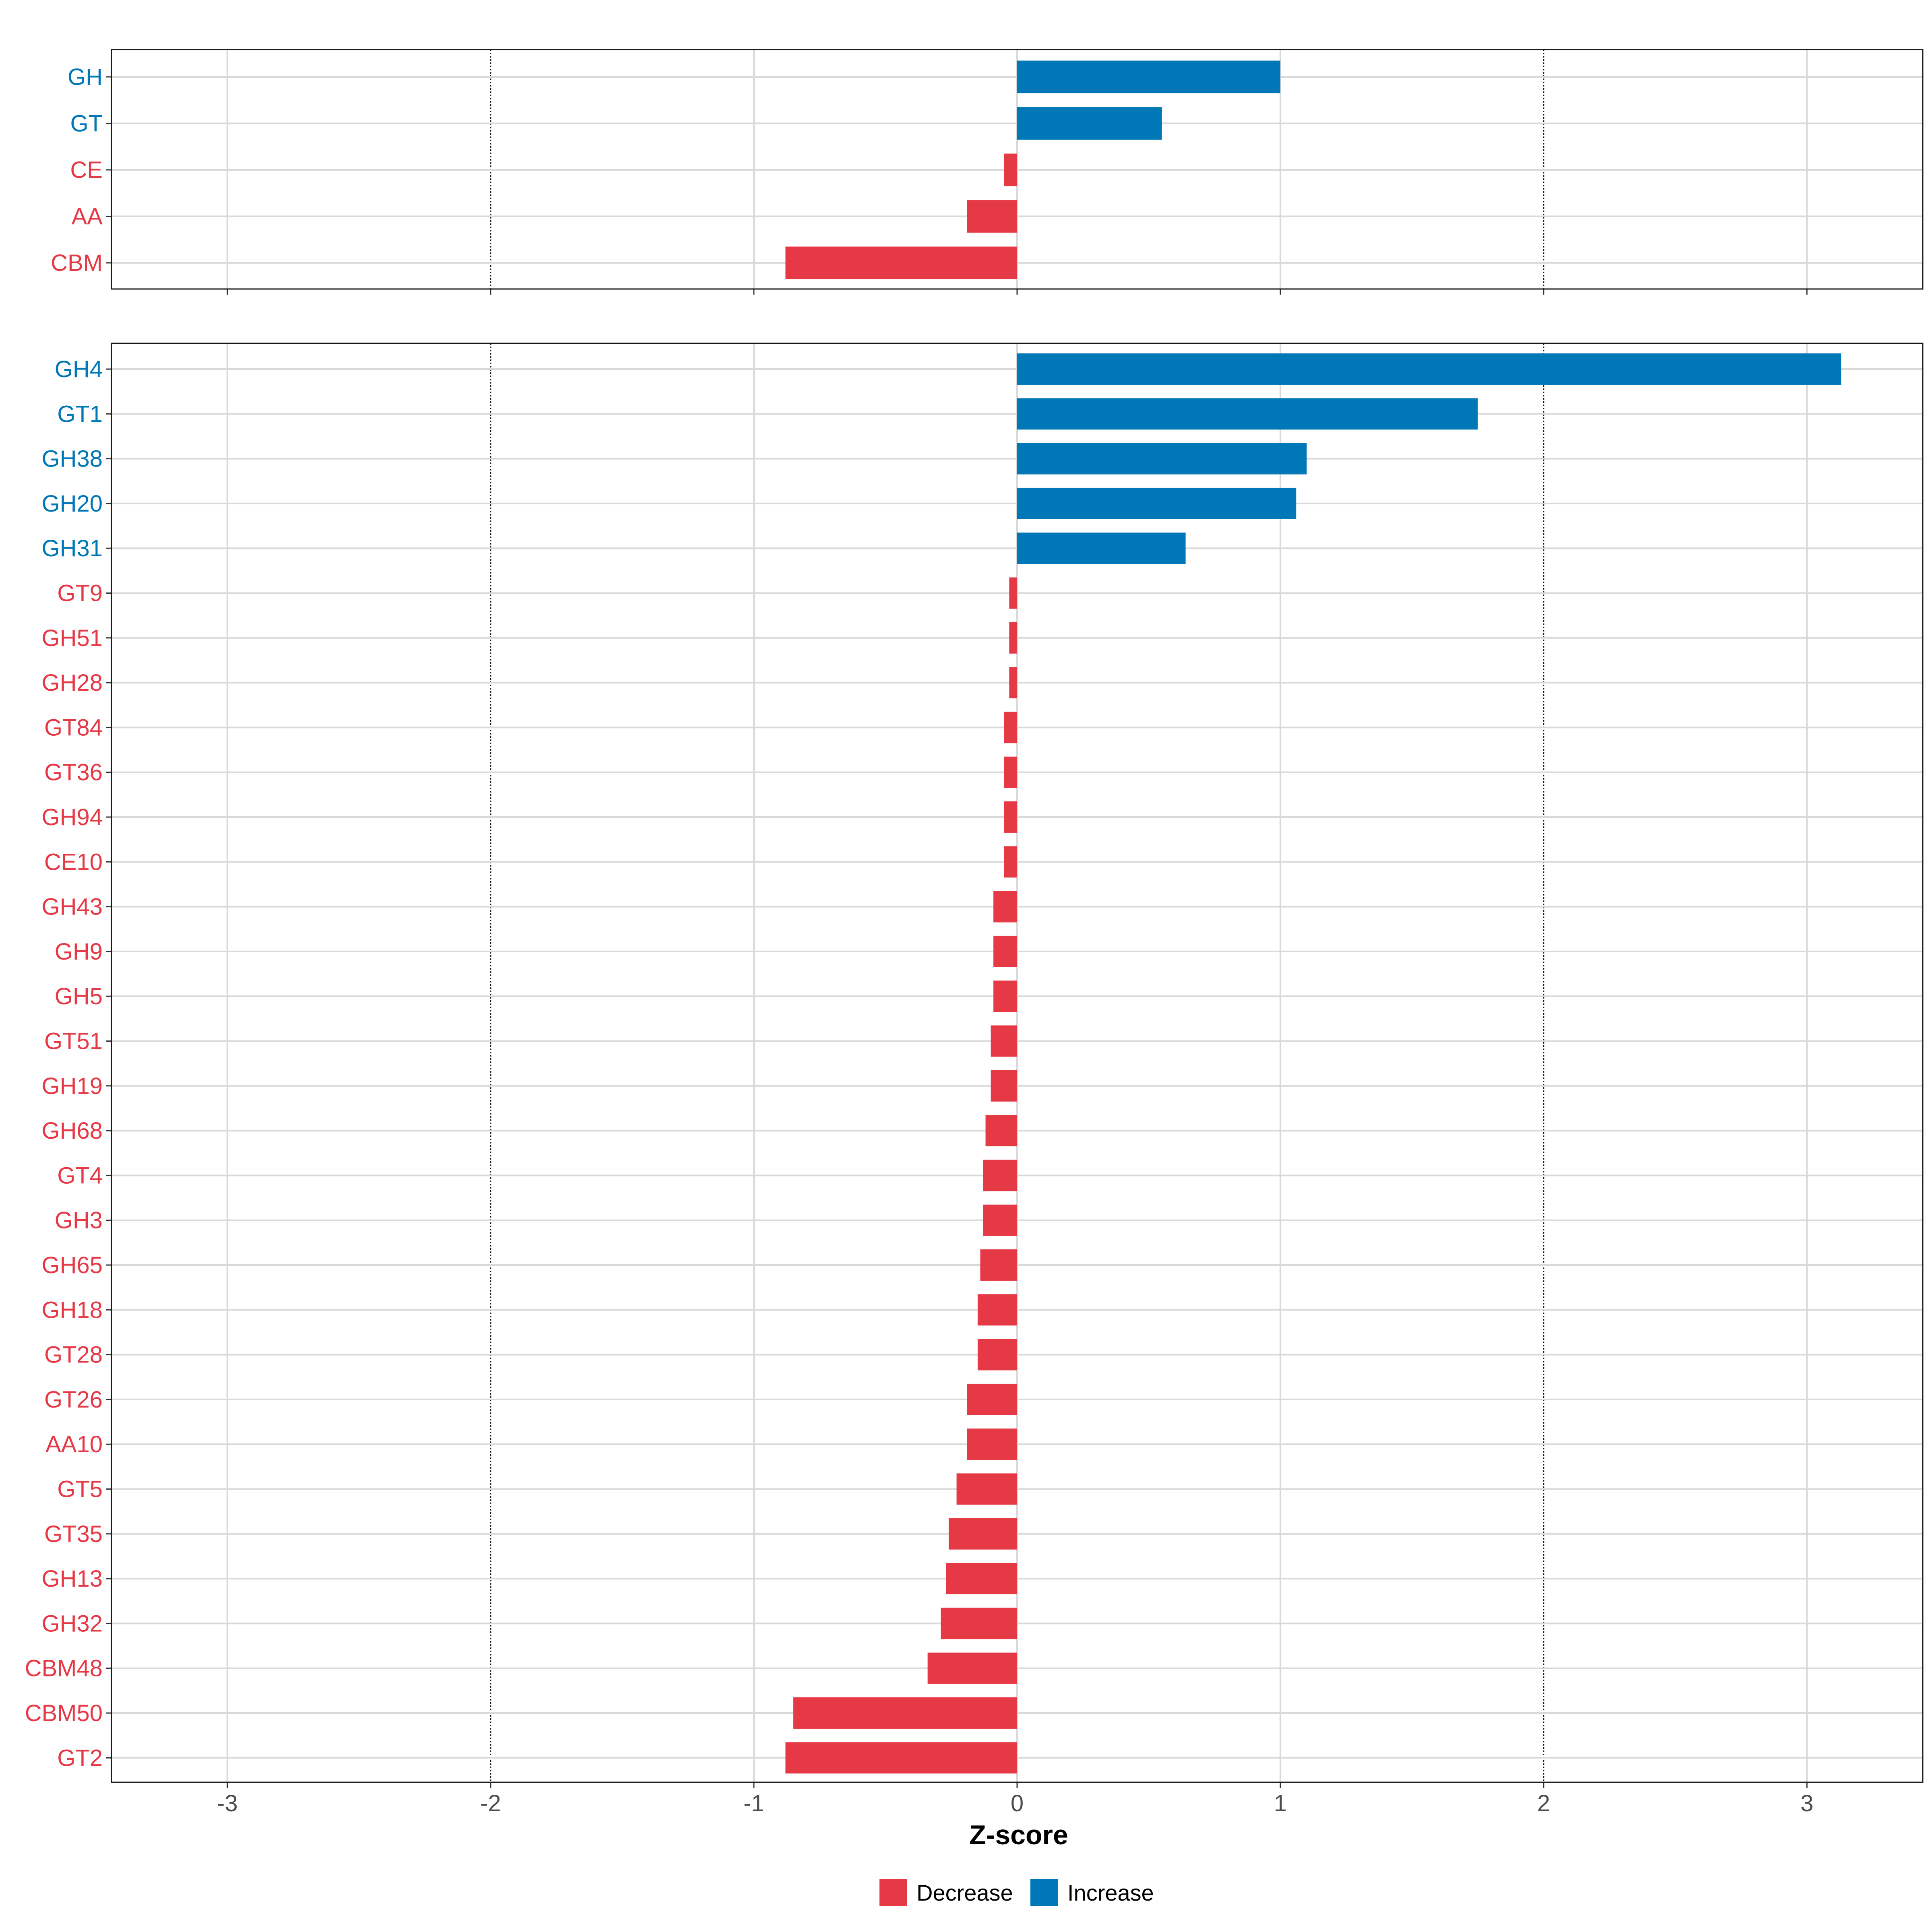  Describe the element at coordinates (981, 1579) in the screenshot. I see `bar-gh13` at that location.